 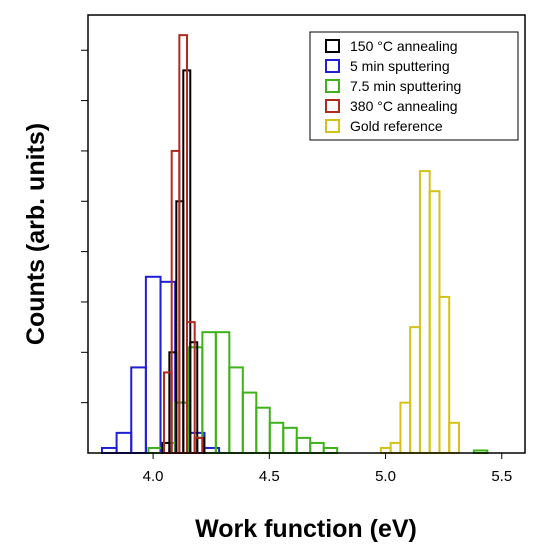 I want to click on legend-box, so click(x=414, y=86).